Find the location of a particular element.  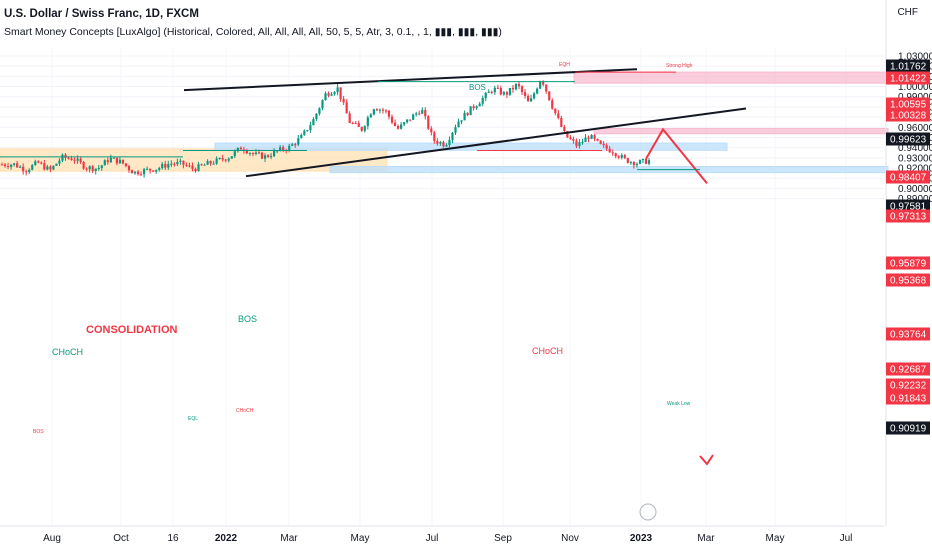

symbol-title: U.S. Dollar / Swiss Franc, 1D, FXCM is located at coordinates (101, 14).